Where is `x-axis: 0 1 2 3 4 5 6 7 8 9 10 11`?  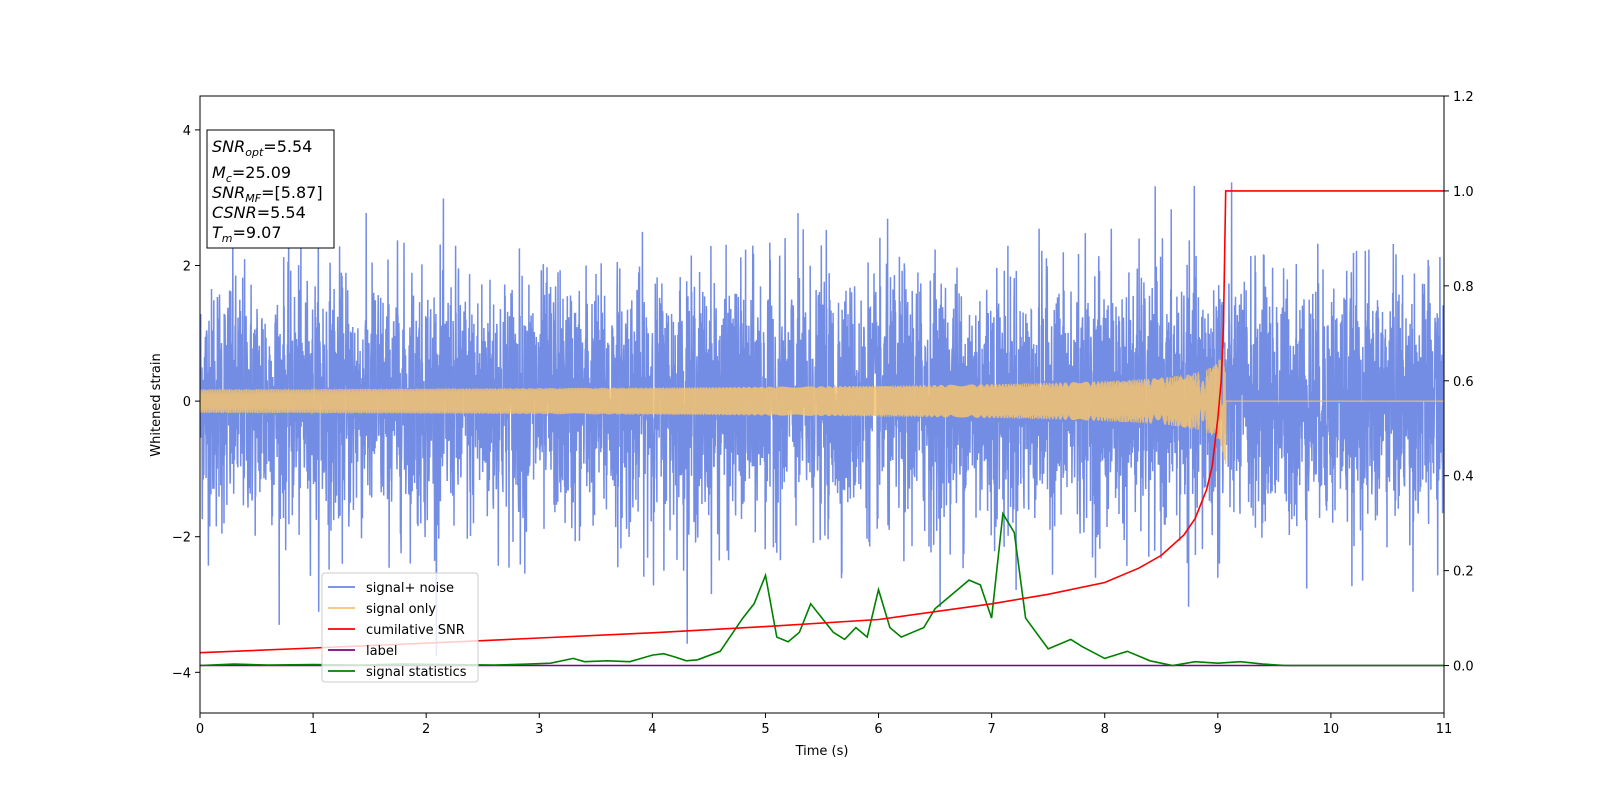 x-axis: 0 1 2 3 4 5 6 7 8 9 10 11 is located at coordinates (824, 725).